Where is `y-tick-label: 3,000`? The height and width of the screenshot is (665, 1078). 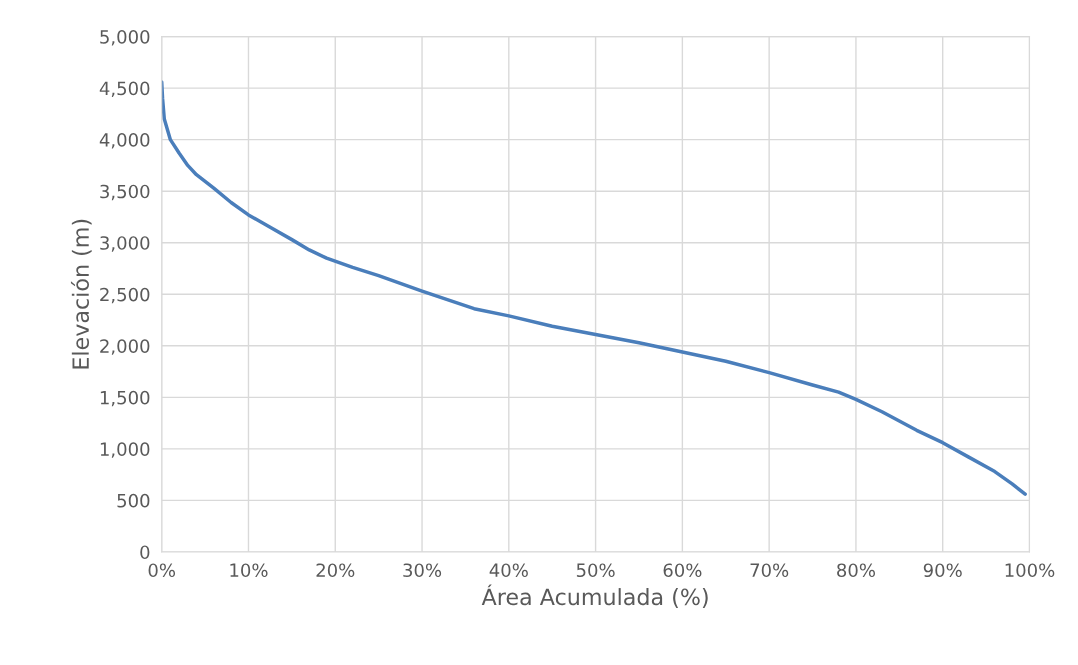 y-tick-label: 3,000 is located at coordinates (125, 244).